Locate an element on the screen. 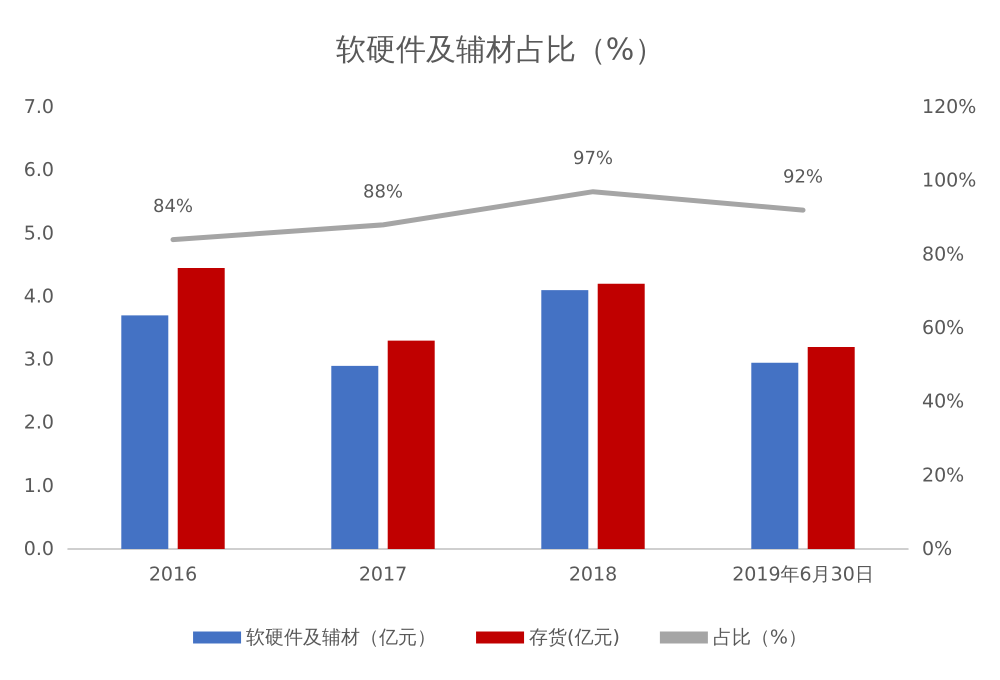 This screenshot has height=680, width=1000. data-label: 84% is located at coordinates (173, 207).